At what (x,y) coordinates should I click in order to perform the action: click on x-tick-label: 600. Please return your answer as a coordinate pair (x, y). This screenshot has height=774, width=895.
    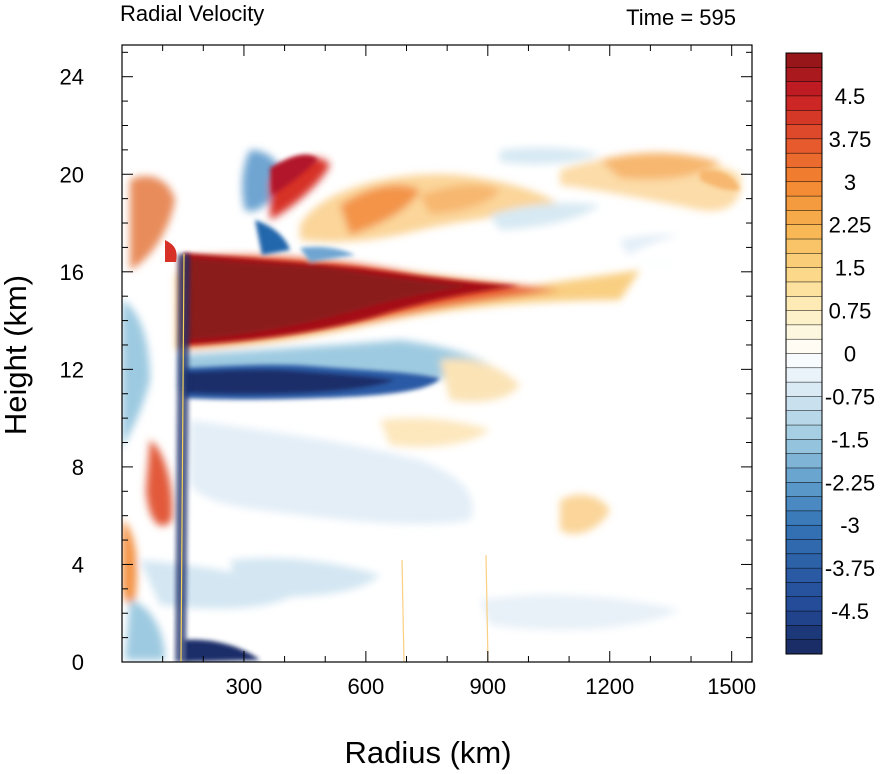
    Looking at the image, I should click on (366, 686).